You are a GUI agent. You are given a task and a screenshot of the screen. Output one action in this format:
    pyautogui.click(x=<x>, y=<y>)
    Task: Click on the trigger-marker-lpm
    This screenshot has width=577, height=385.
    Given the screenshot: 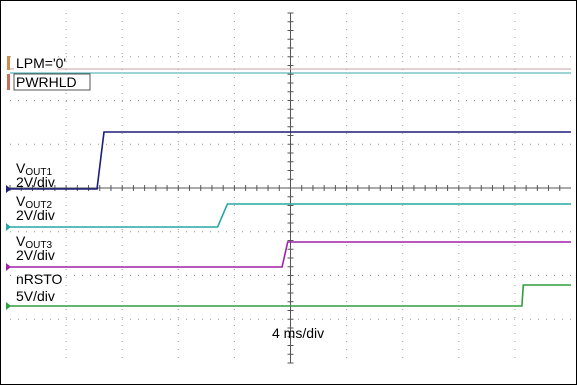 What is the action you would take?
    pyautogui.click(x=8, y=63)
    